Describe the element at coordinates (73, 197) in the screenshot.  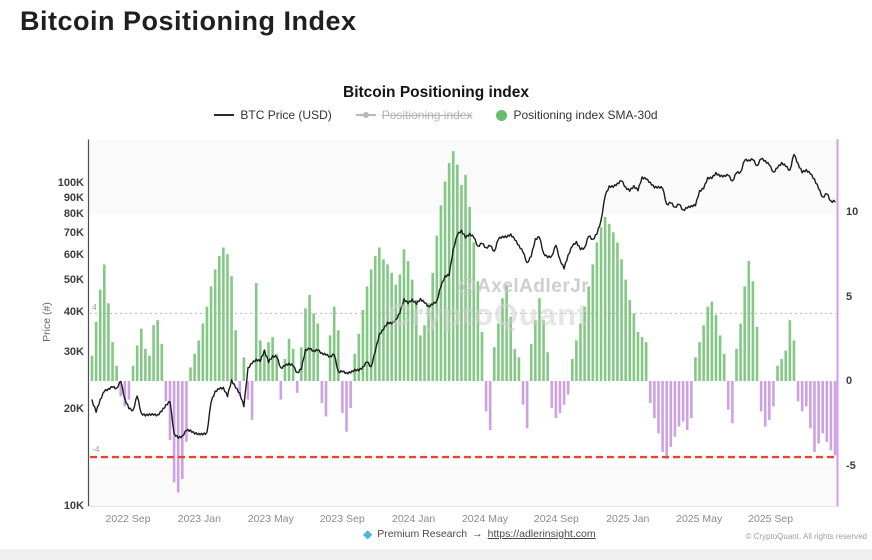
I see `y-left-tick: 90K` at that location.